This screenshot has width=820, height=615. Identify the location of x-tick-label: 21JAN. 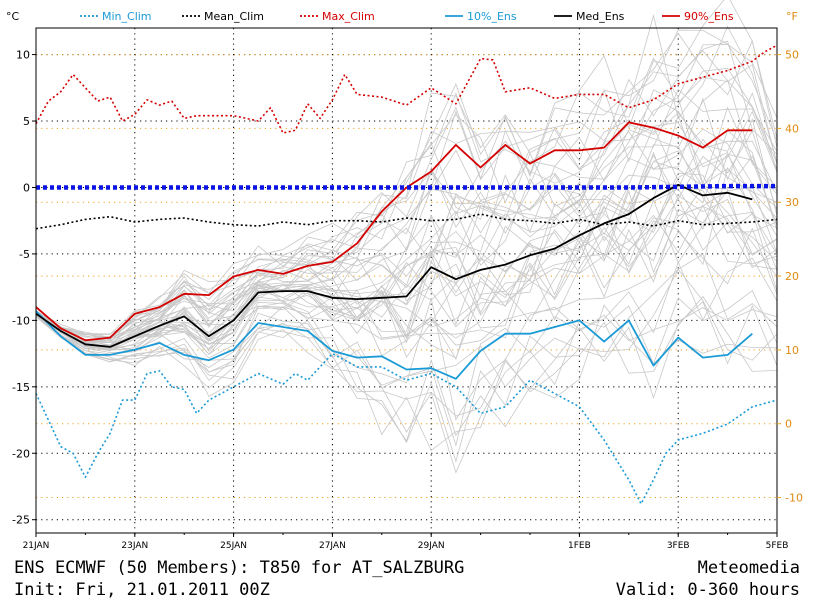
(36, 546).